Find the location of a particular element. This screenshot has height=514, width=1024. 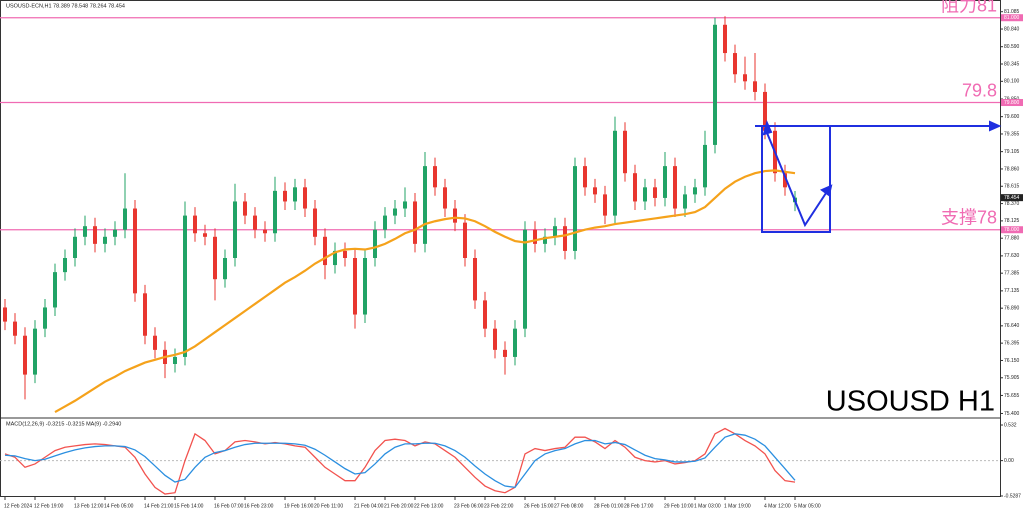

x-tick-label: 14 Feb 21:00 is located at coordinates (159, 506).